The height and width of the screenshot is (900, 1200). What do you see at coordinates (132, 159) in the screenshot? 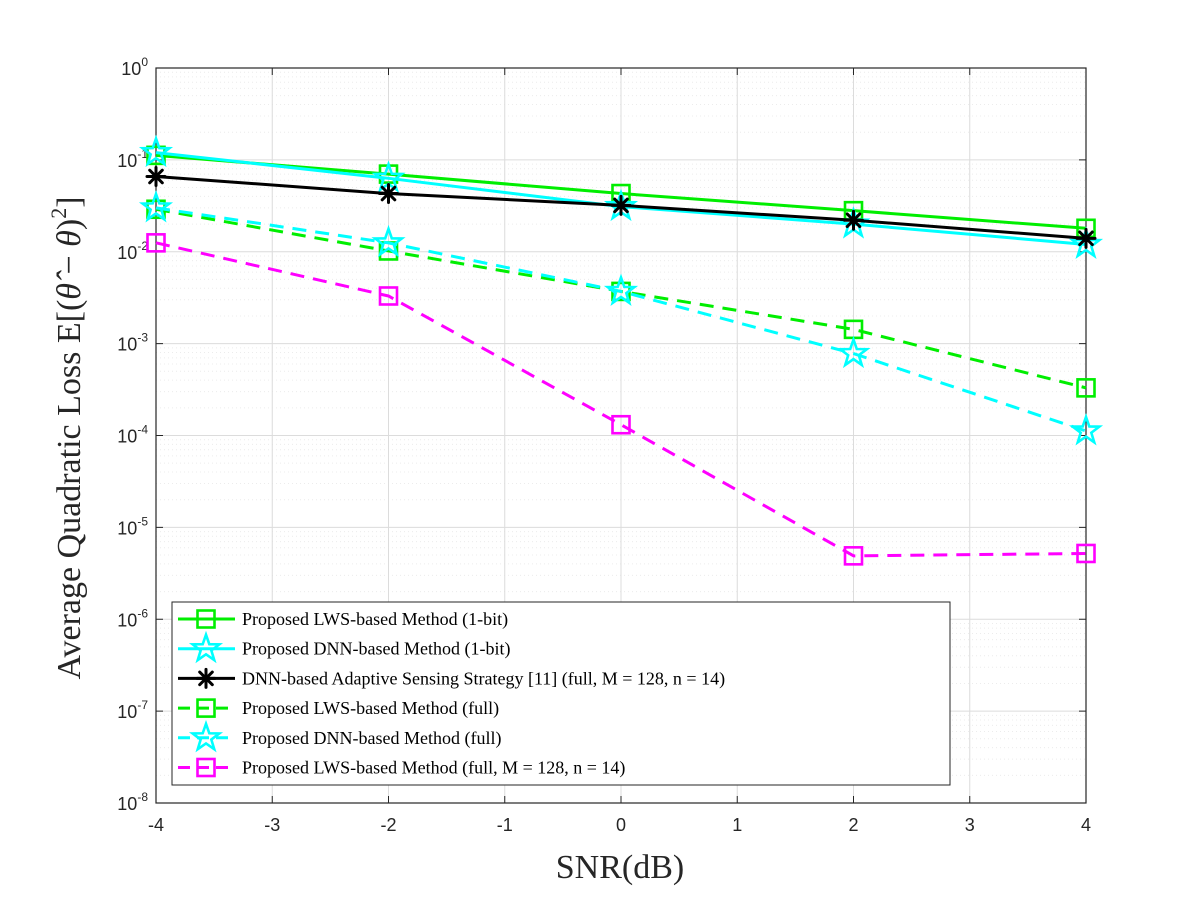
I see `y-tick-label: 10⁻¹` at bounding box center [132, 159].